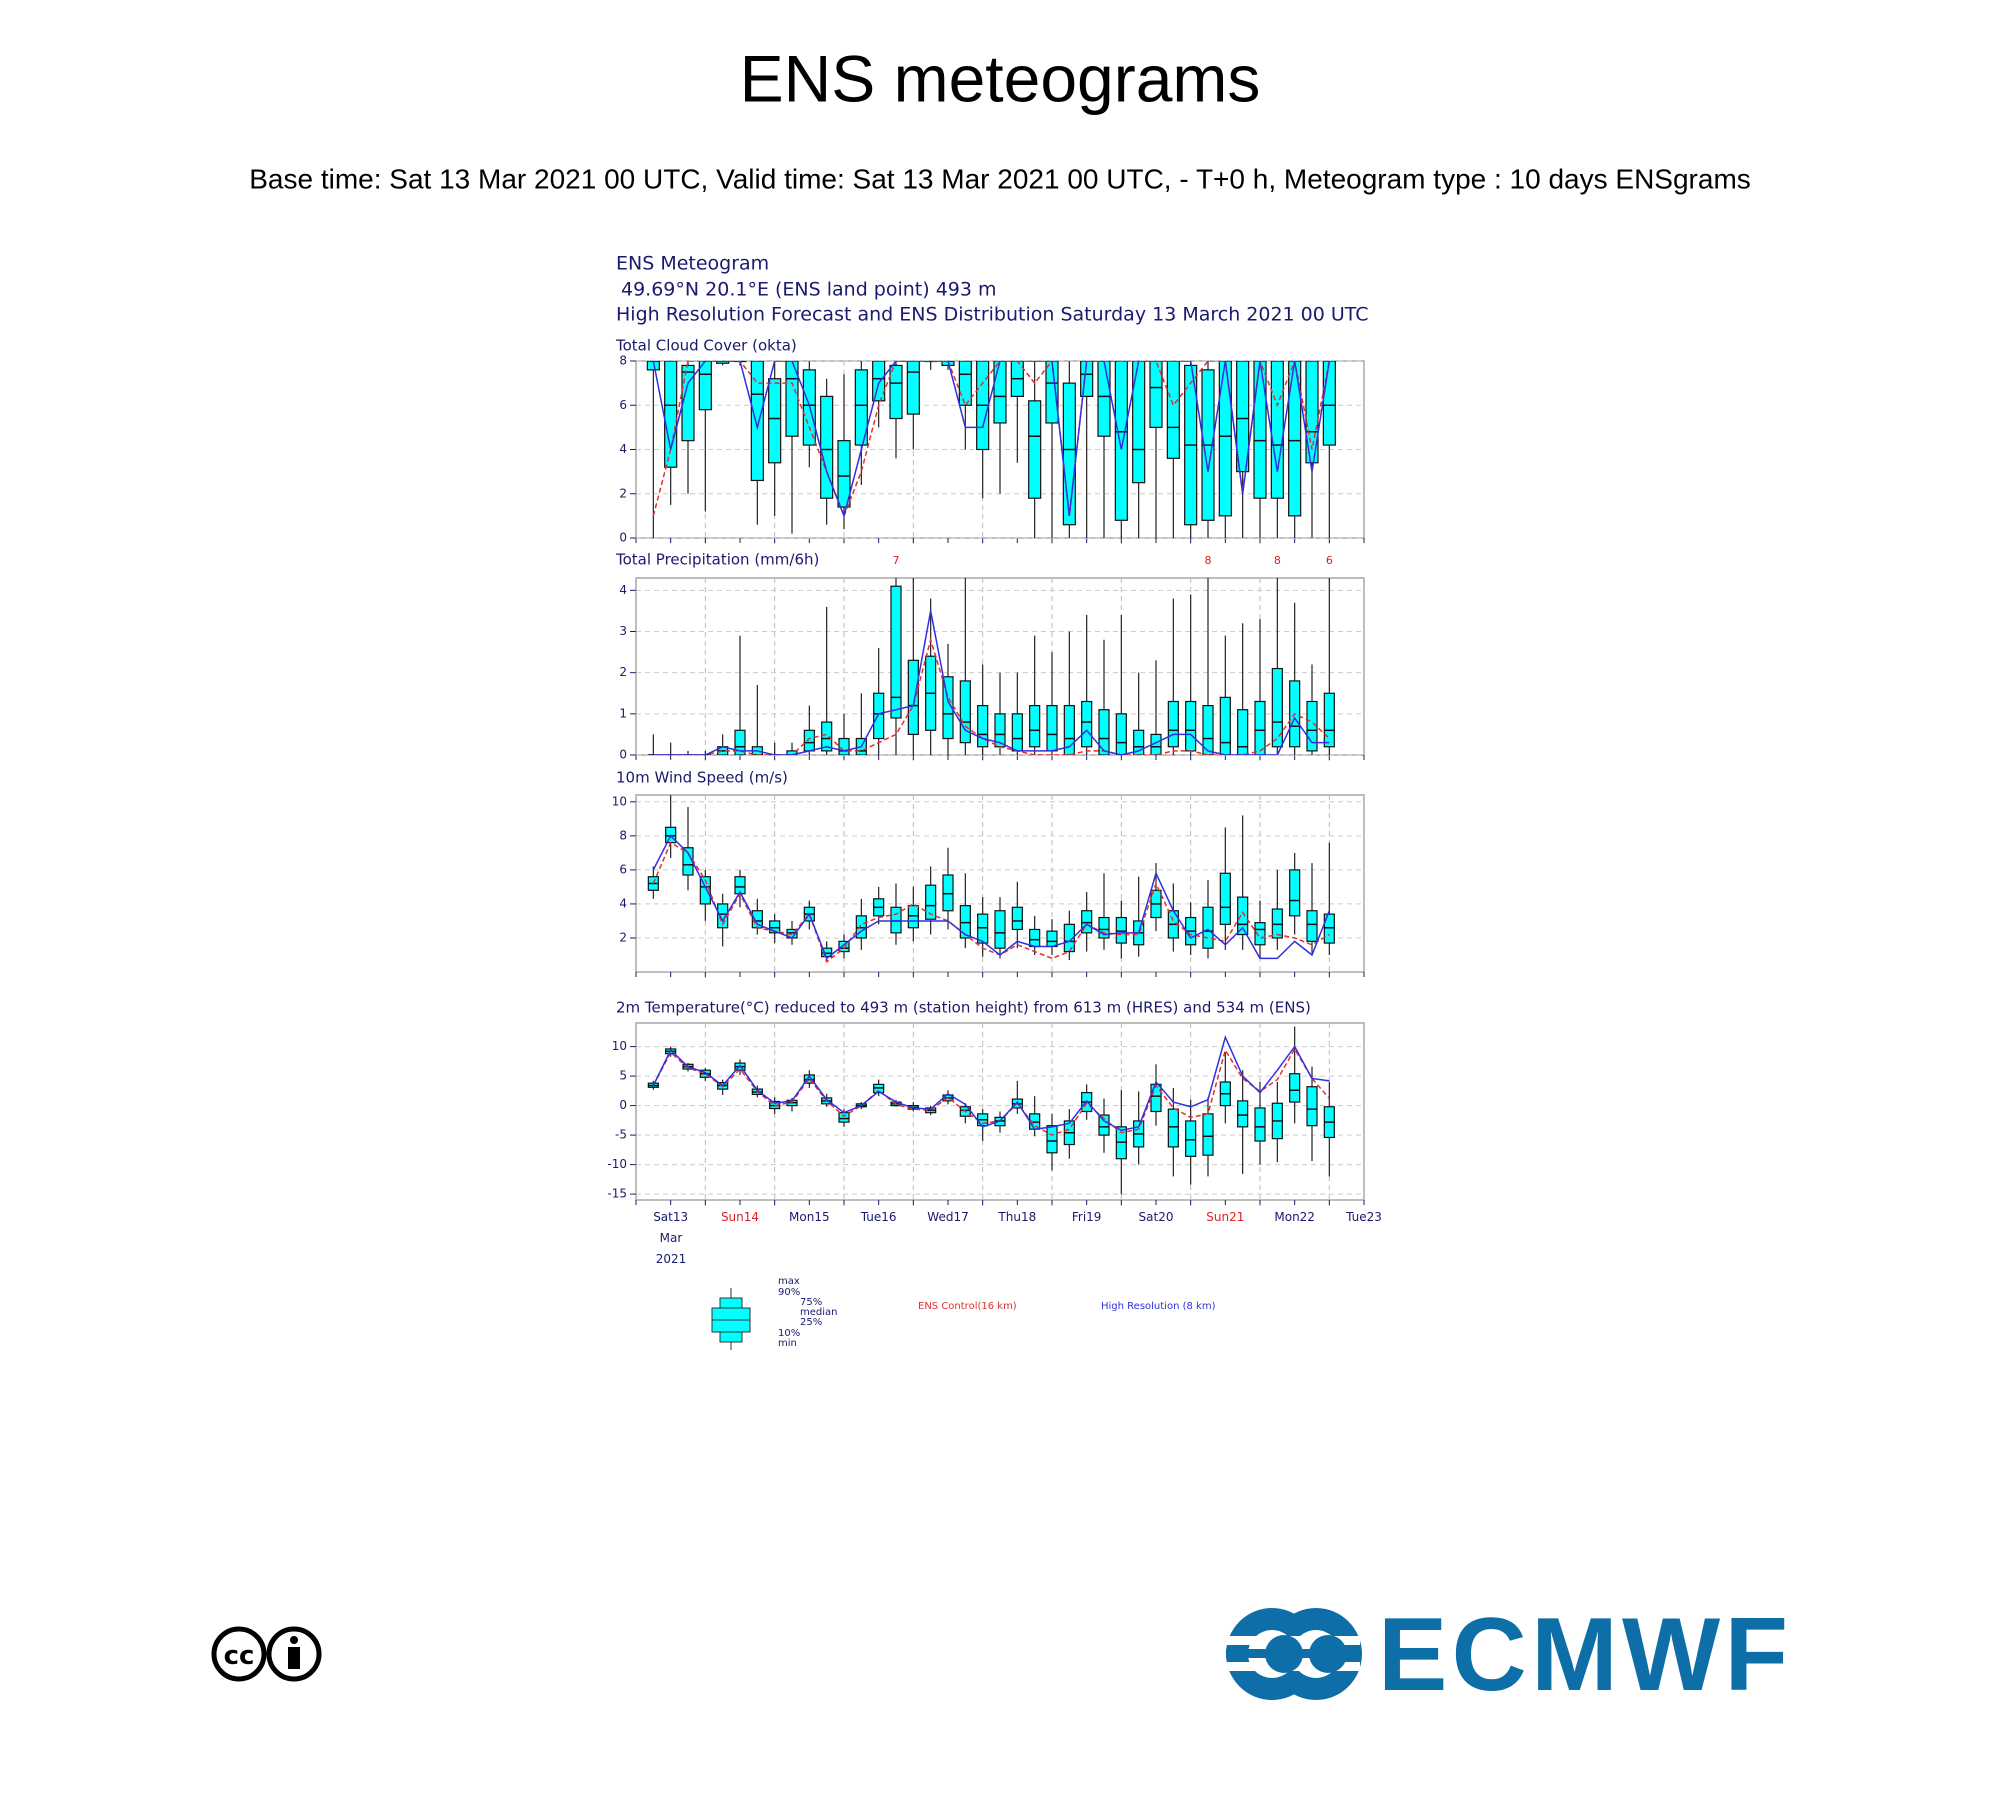 The height and width of the screenshot is (1800, 2000). What do you see at coordinates (706, 346) in the screenshot?
I see `panel-title: Total Cloud Cover (okta)` at bounding box center [706, 346].